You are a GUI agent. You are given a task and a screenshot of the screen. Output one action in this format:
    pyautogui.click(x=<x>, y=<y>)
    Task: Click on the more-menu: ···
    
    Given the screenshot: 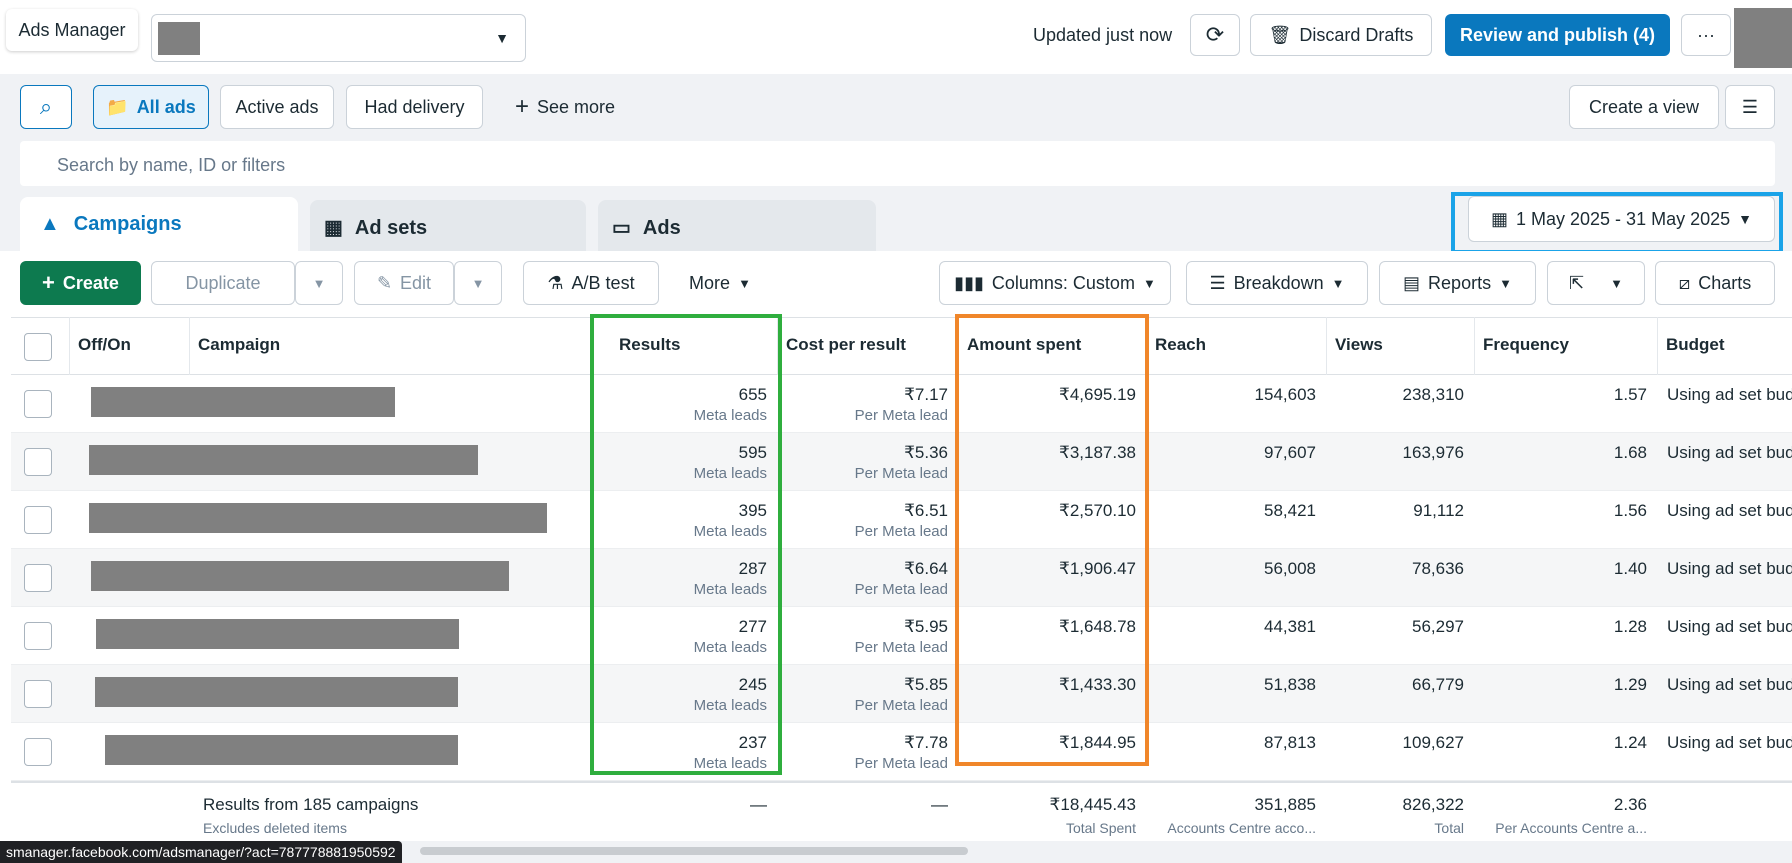 What is the action you would take?
    pyautogui.click(x=1706, y=35)
    